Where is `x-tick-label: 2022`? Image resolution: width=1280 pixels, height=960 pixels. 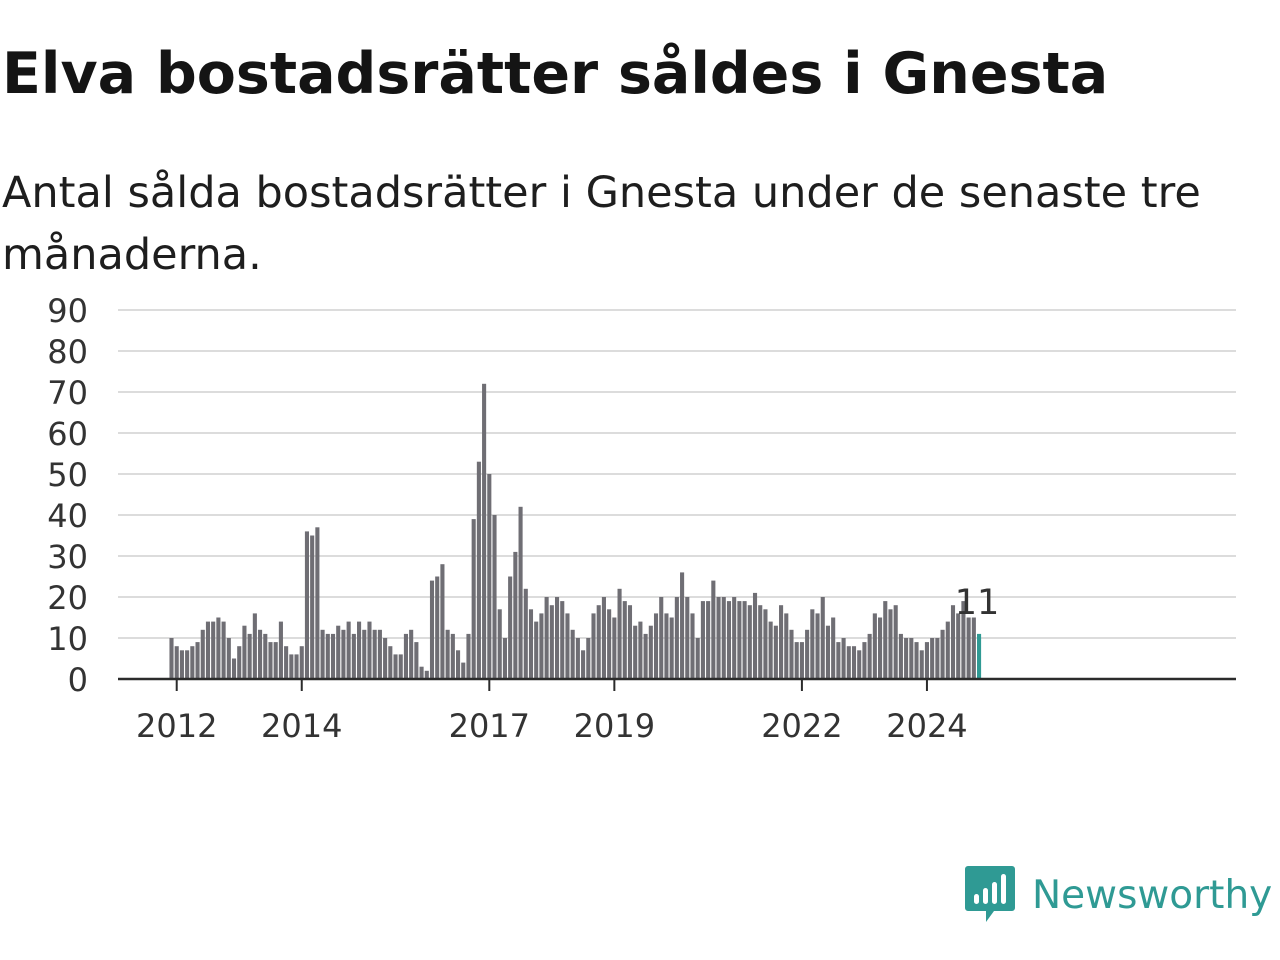
x-tick-label: 2022 is located at coordinates (801, 726).